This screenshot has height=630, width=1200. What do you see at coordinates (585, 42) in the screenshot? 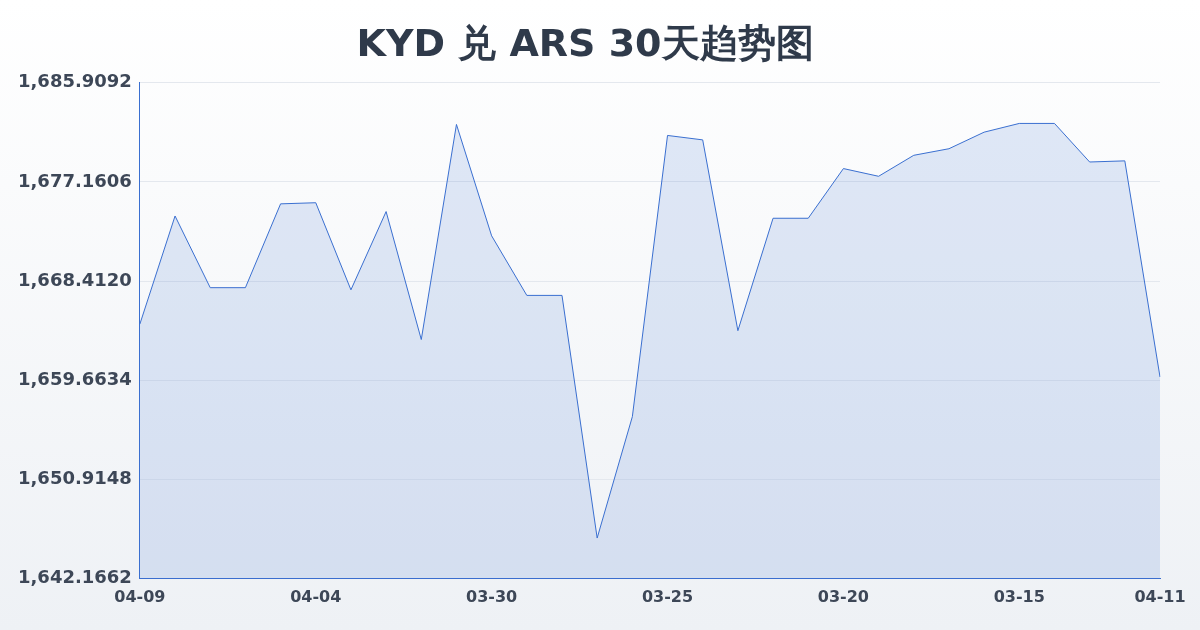
I see `chart-title: KYD 兑 ARS 30天趋势图` at bounding box center [585, 42].